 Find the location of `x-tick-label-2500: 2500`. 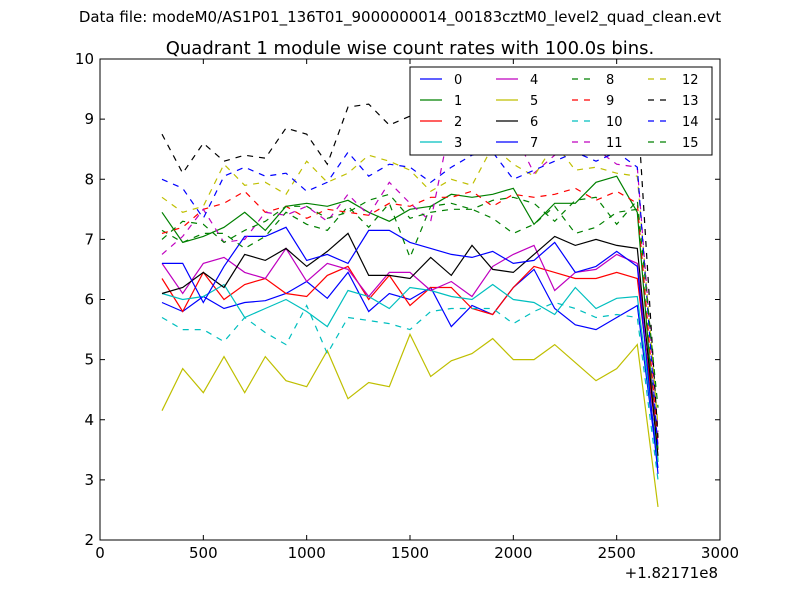

x-tick-label-2500: 2500 is located at coordinates (617, 553).